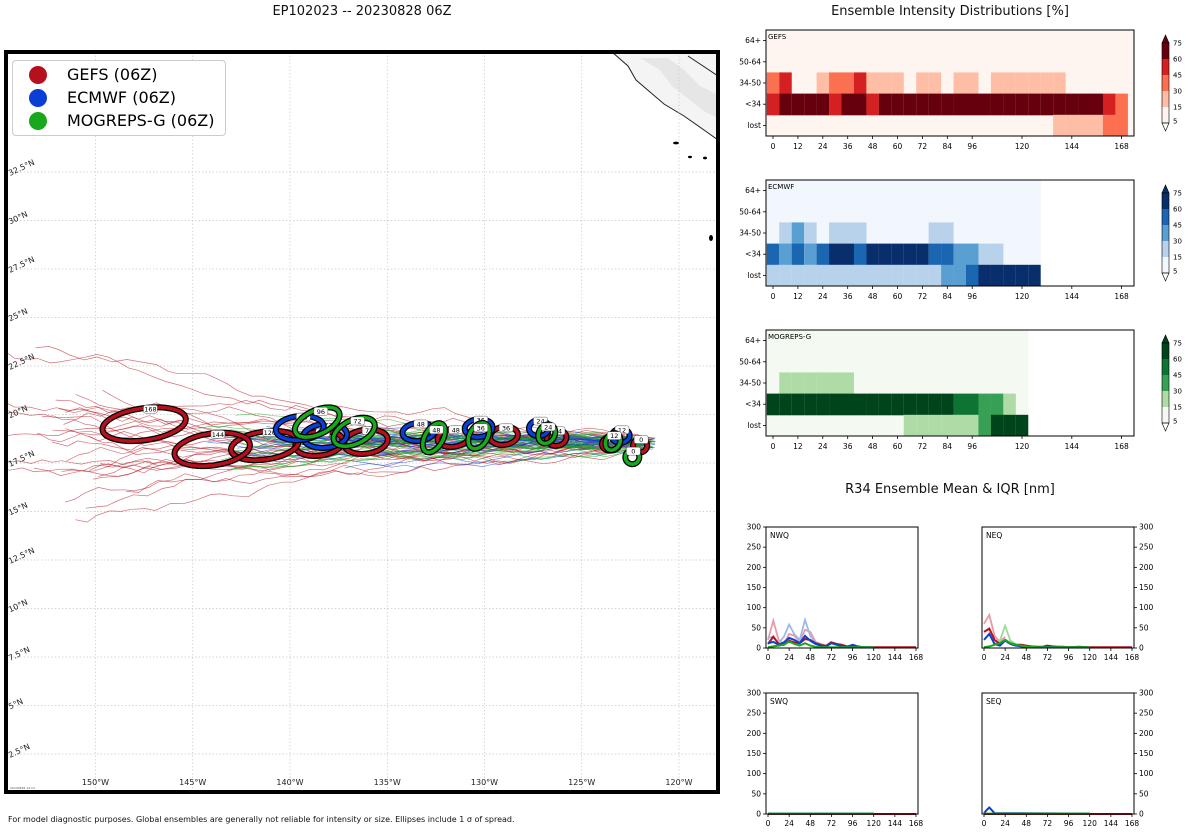 This screenshot has height=840, width=1200. I want to click on legend-label: MOGREPS-G (06Z), so click(141, 120).